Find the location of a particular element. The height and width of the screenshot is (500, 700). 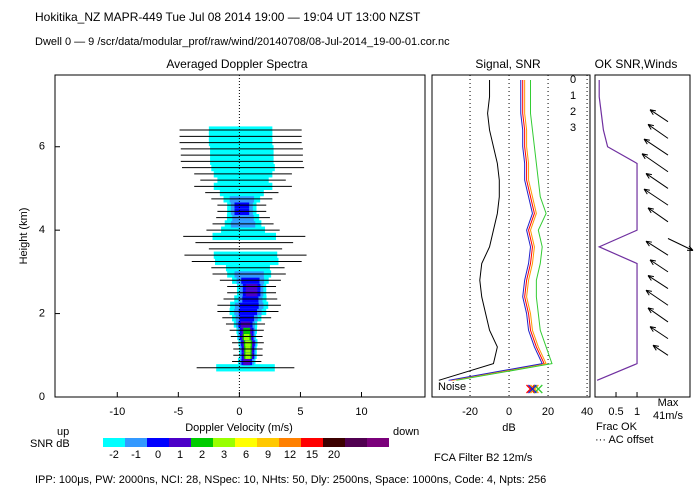

y-tick-label: 4 is located at coordinates (42, 230).